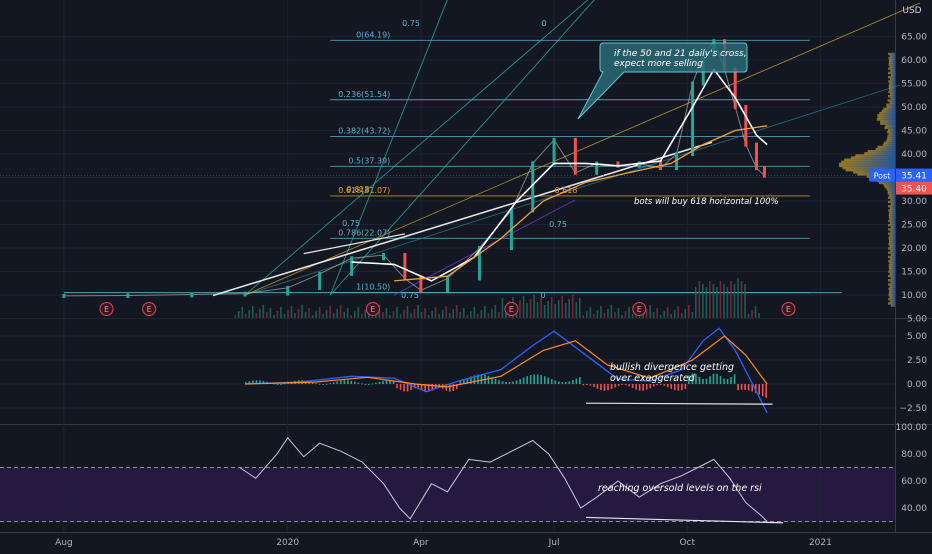  What do you see at coordinates (914, 108) in the screenshot?
I see `price-tick-label: 50.00` at bounding box center [914, 108].